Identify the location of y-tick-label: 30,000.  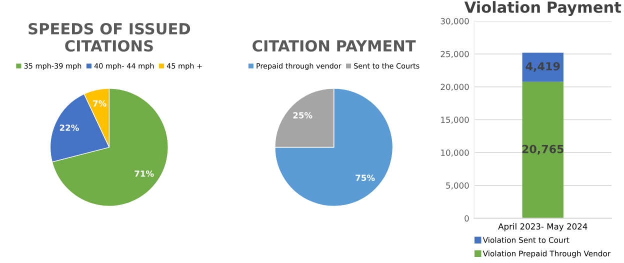
(454, 22).